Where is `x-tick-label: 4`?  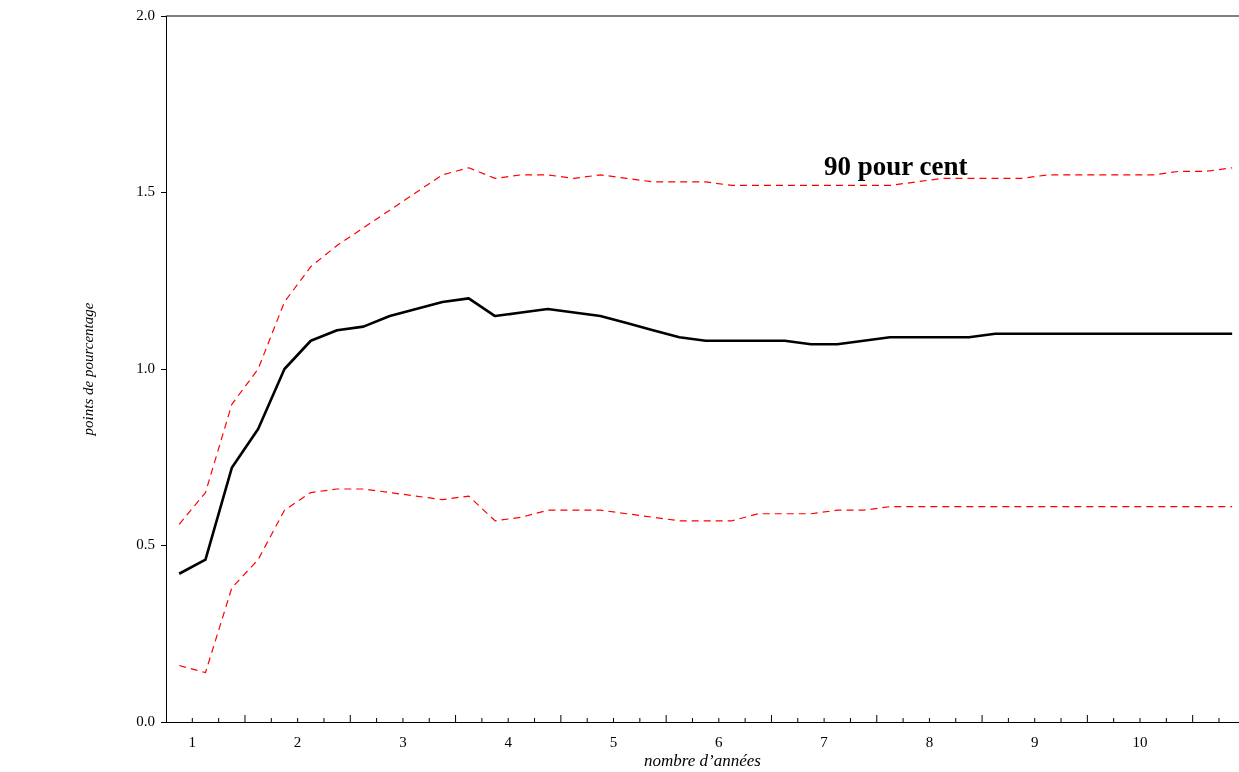
x-tick-label: 4 is located at coordinates (508, 741).